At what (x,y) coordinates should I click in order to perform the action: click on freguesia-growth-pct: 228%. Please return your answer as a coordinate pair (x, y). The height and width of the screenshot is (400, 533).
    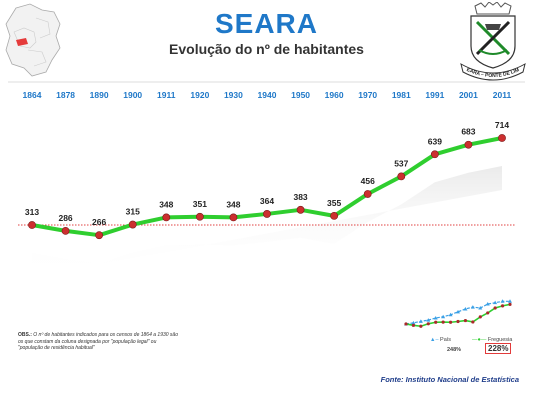
    Looking at the image, I should click on (498, 348).